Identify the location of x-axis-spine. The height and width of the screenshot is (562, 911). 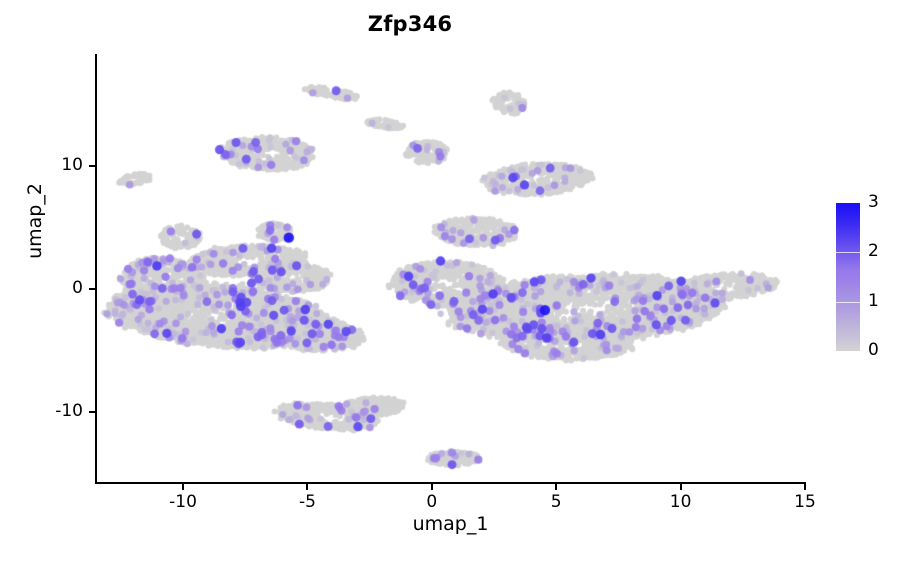
(450, 483).